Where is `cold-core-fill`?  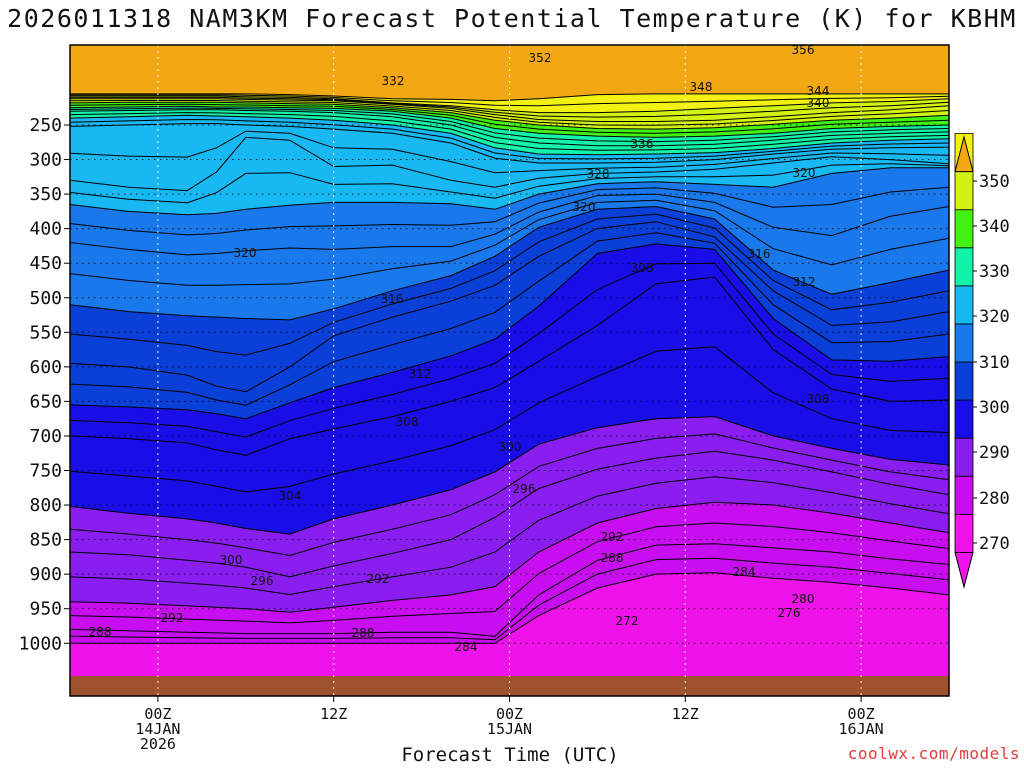 cold-core-fill is located at coordinates (678, 616).